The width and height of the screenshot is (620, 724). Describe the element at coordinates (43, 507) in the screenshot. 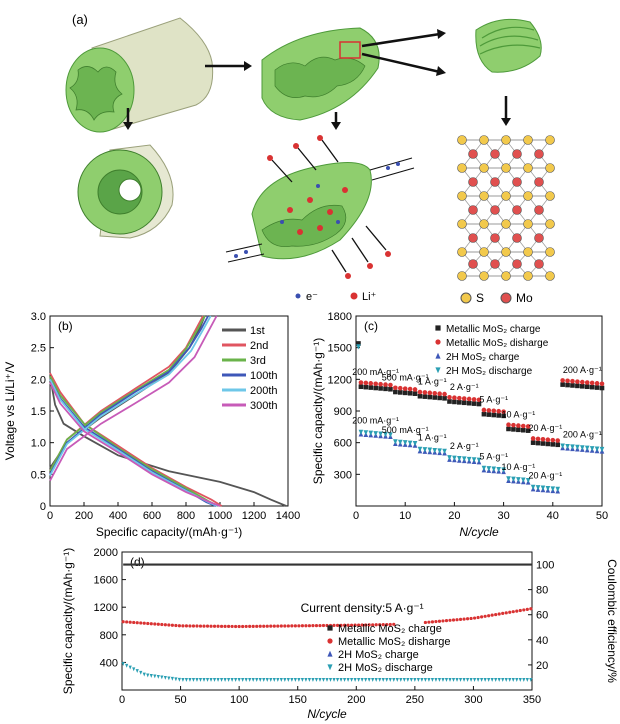

I see `y-tick-label: 0` at that location.